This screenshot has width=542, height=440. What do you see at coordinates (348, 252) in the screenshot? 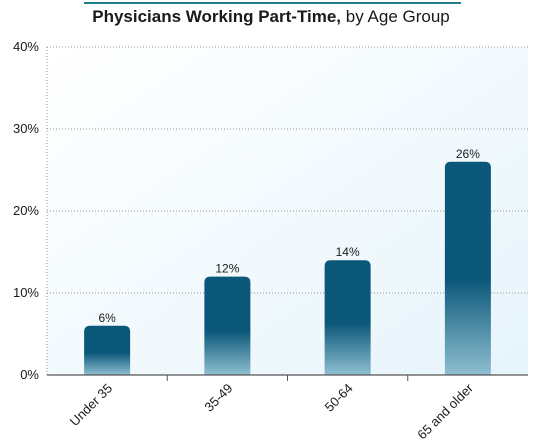
I see `data-label: 14%` at bounding box center [348, 252].